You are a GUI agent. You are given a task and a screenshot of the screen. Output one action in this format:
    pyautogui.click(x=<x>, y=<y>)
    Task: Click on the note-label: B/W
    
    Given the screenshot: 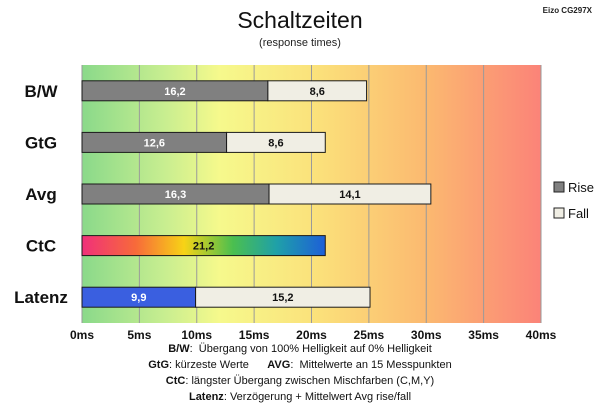 What is the action you would take?
    pyautogui.click(x=179, y=349)
    